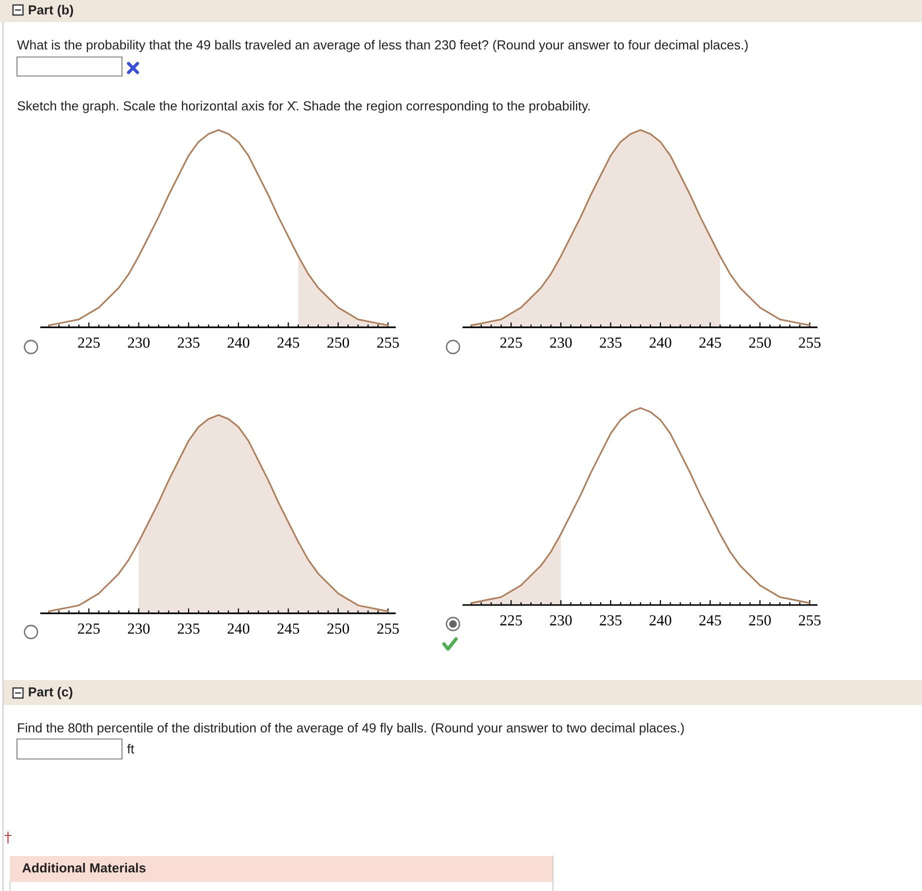 This screenshot has width=922, height=891. Describe the element at coordinates (51, 11) in the screenshot. I see `text: Part (b)` at that location.